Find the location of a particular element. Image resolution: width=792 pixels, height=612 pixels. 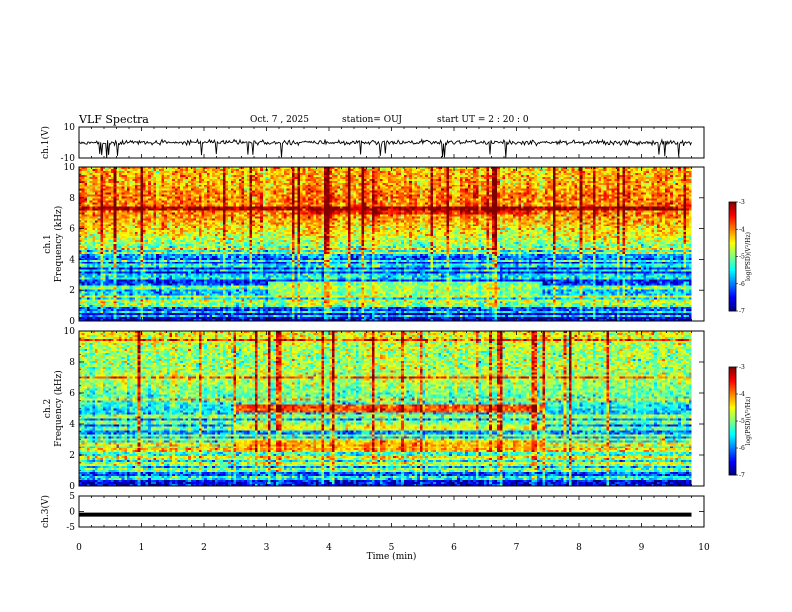

time-tick-label: 7 is located at coordinates (517, 548).